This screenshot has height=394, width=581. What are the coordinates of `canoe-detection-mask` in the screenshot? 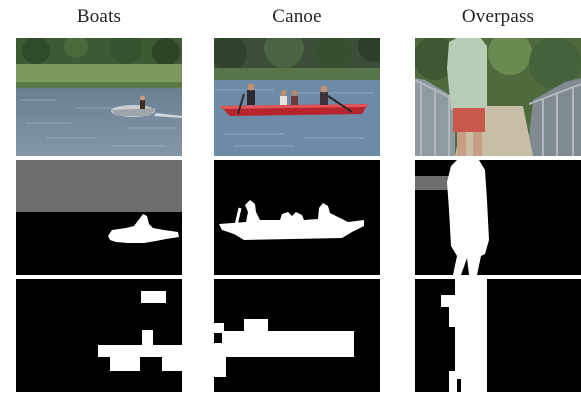 It's located at (297, 335).